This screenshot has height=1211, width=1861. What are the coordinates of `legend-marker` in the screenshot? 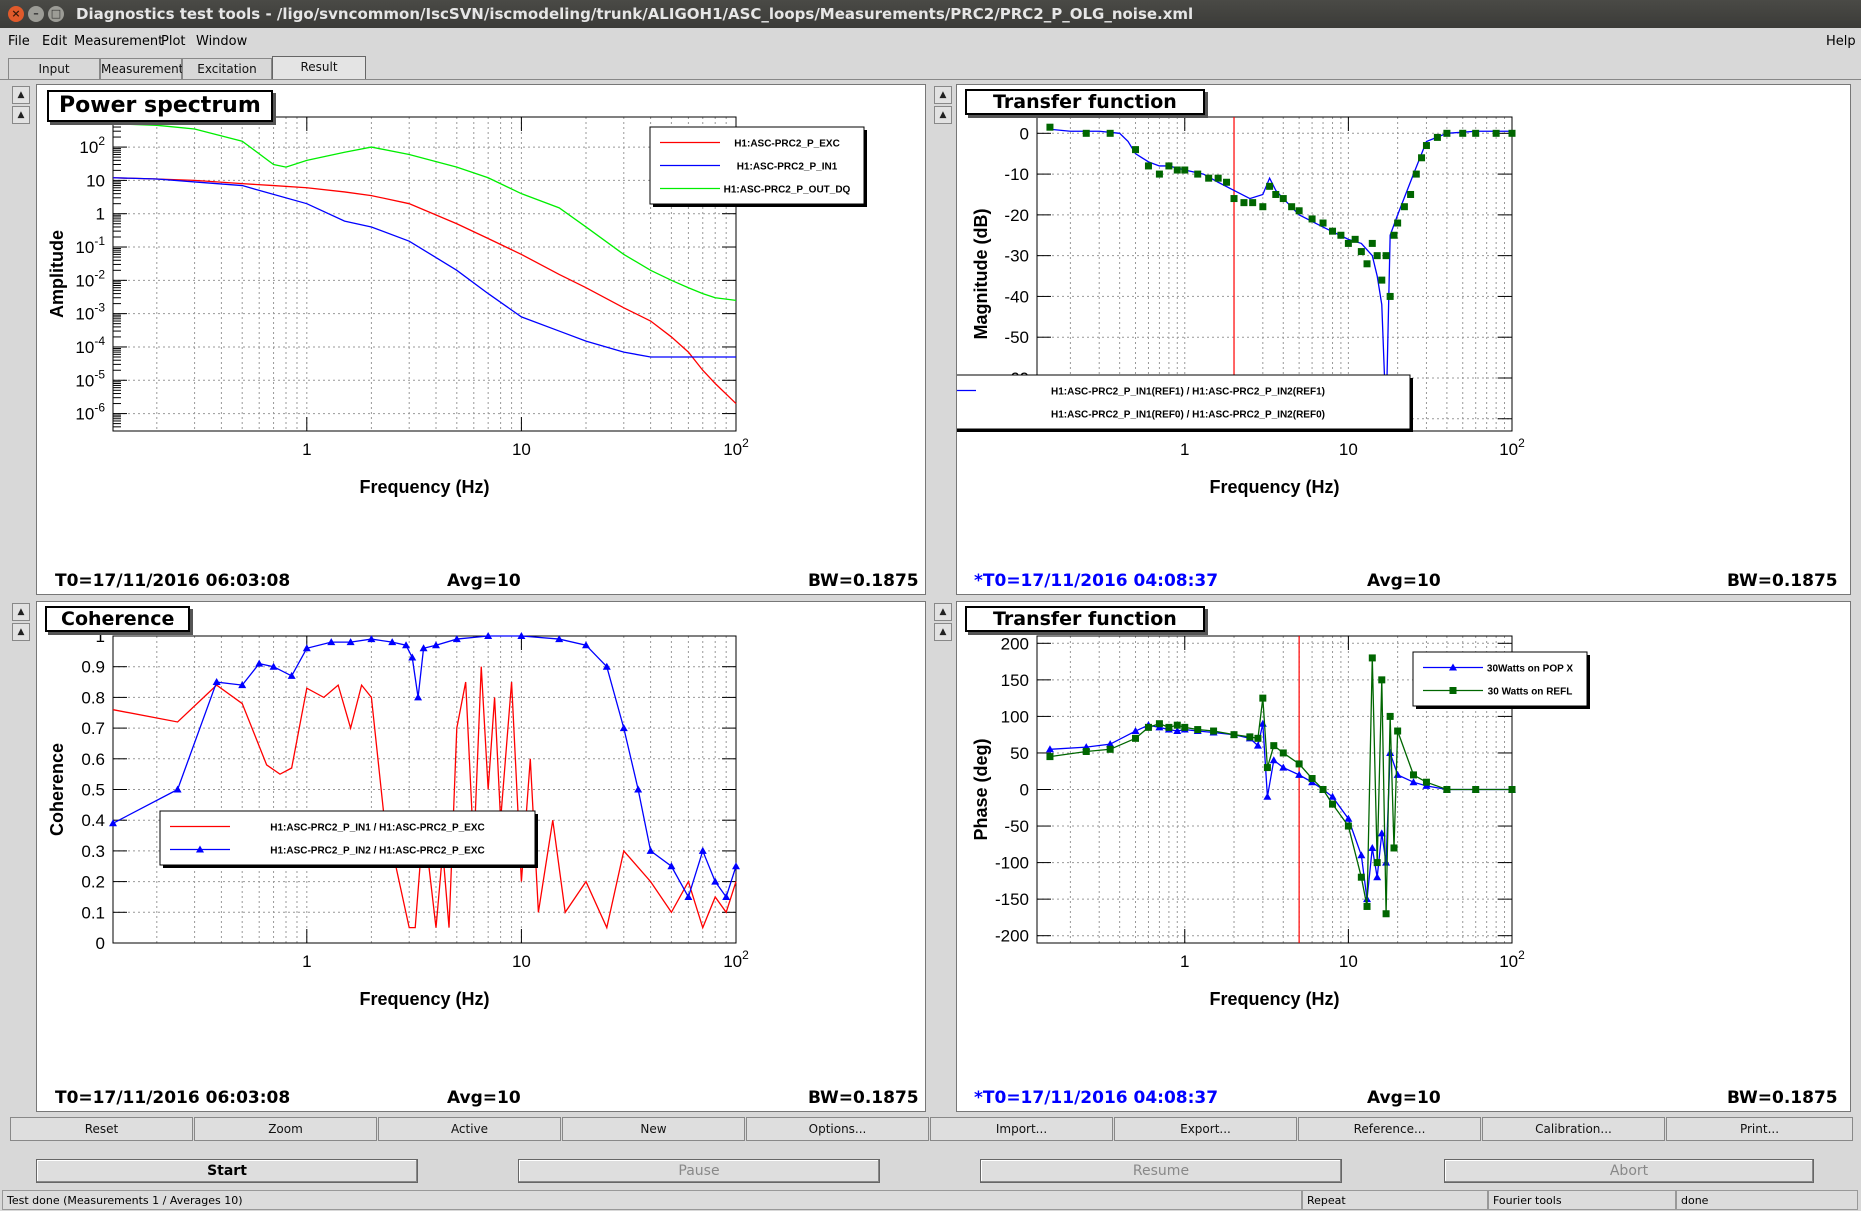 It's located at (1453, 667).